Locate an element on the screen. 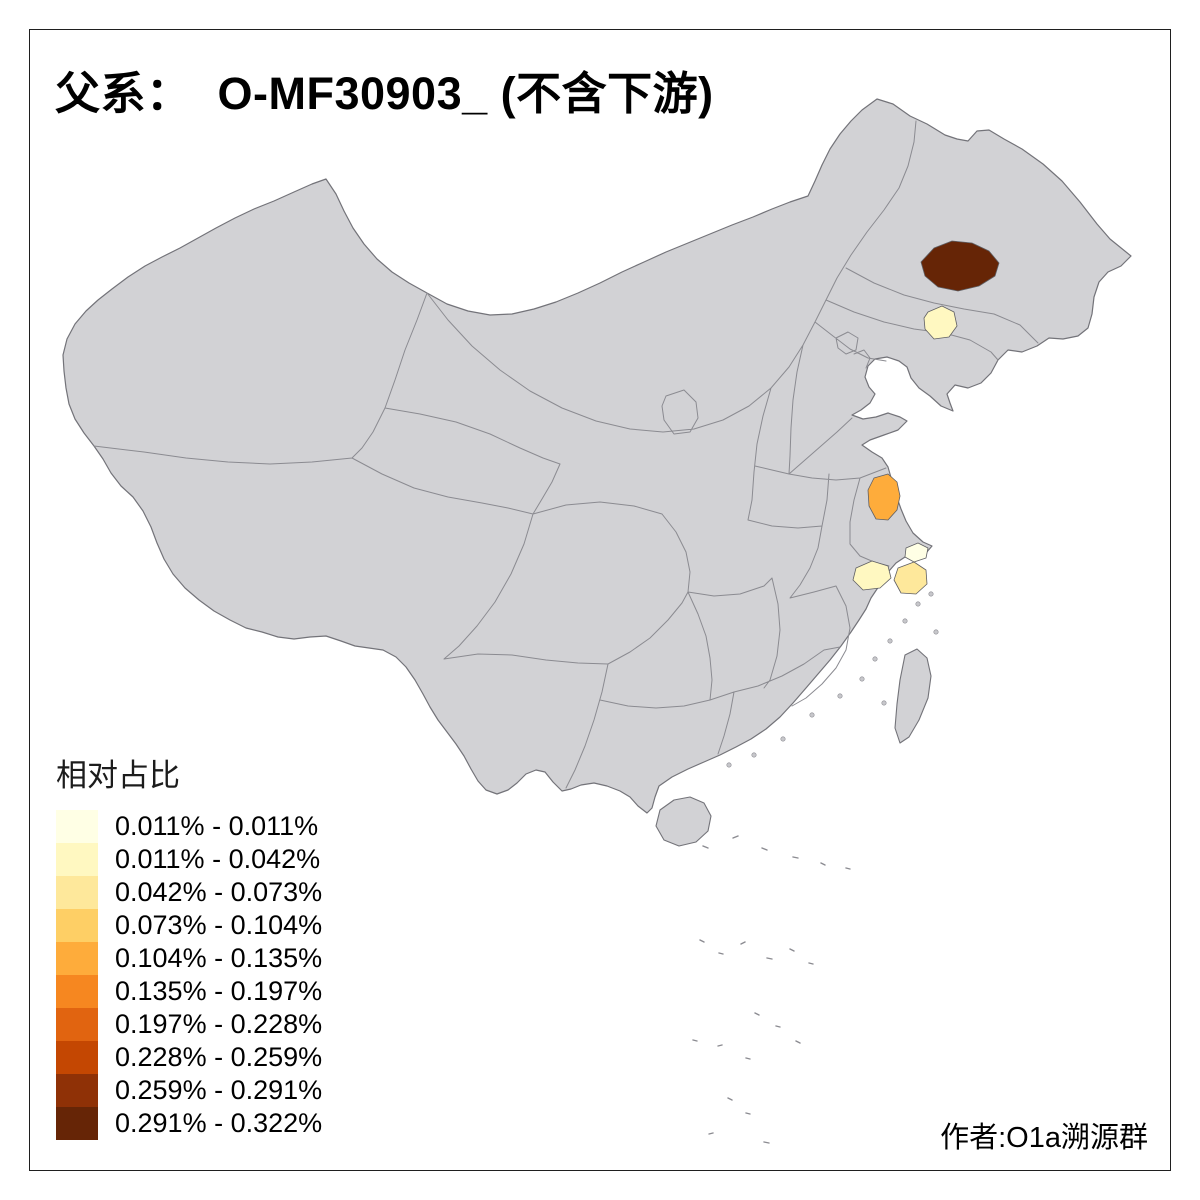 Image resolution: width=1200 pixels, height=1200 pixels. region-shanghai-adjacent is located at coordinates (916, 552).